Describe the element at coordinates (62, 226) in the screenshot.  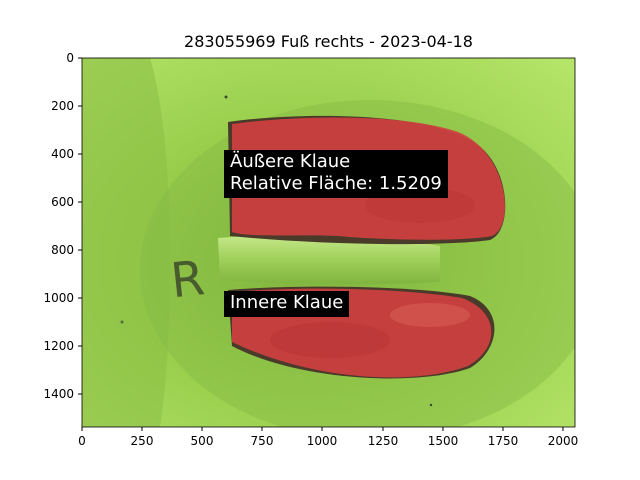
I see `y-axis: 0 200 400 600 800 1000 1200 1400` at that location.